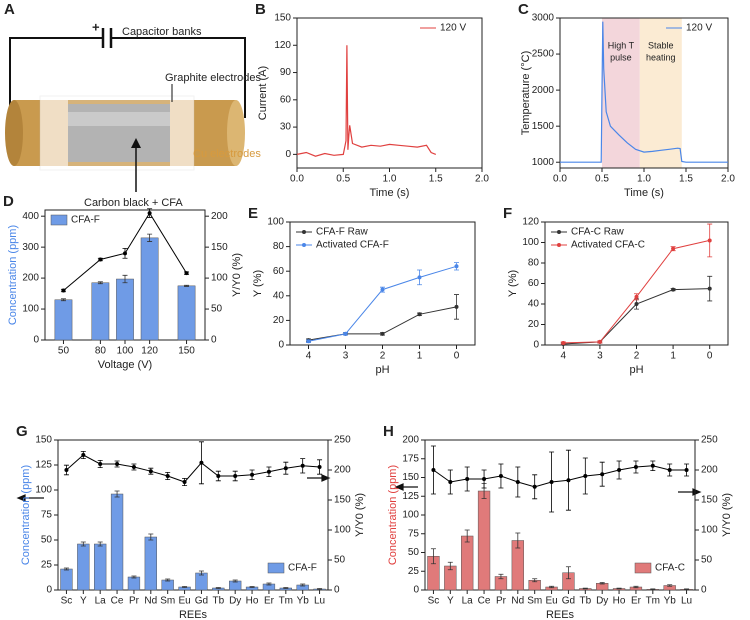 The image size is (750, 620). I want to click on cu-end, so click(14, 133).